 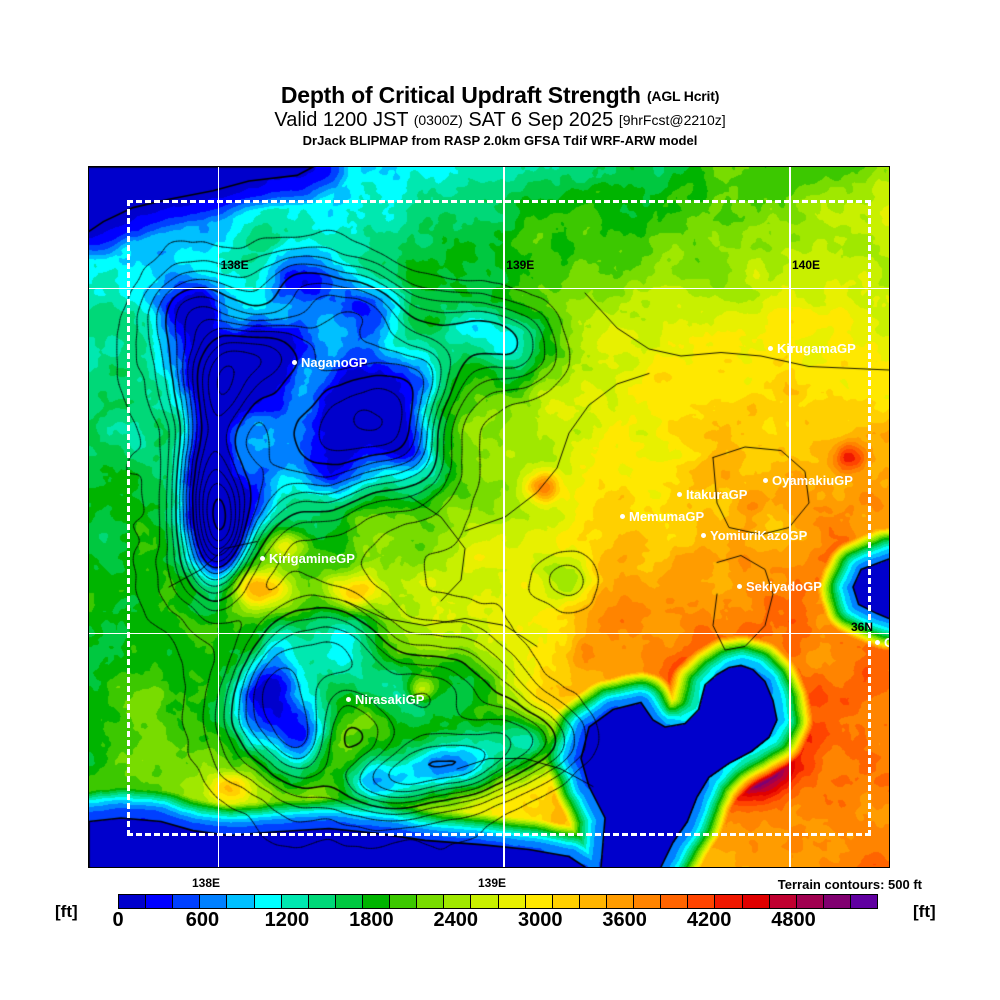 What do you see at coordinates (882, 642) in the screenshot?
I see `map-station-marker: Ohtone` at bounding box center [882, 642].